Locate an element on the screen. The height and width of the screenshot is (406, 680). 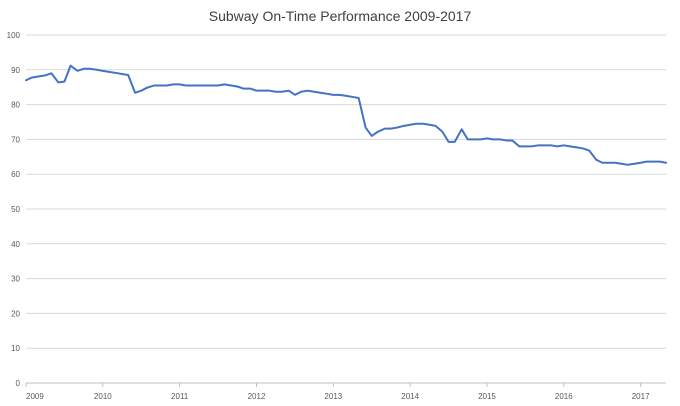
y-tick-label: 30 is located at coordinates (15, 279).